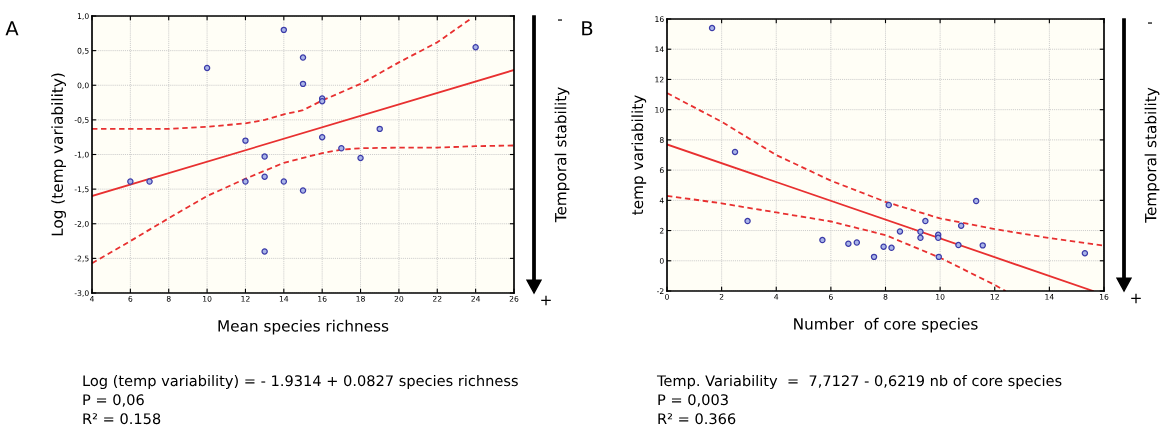 This screenshot has width=1165, height=430. What do you see at coordinates (886, 325) in the screenshot?
I see `x-axis-title: Number of core species` at bounding box center [886, 325].